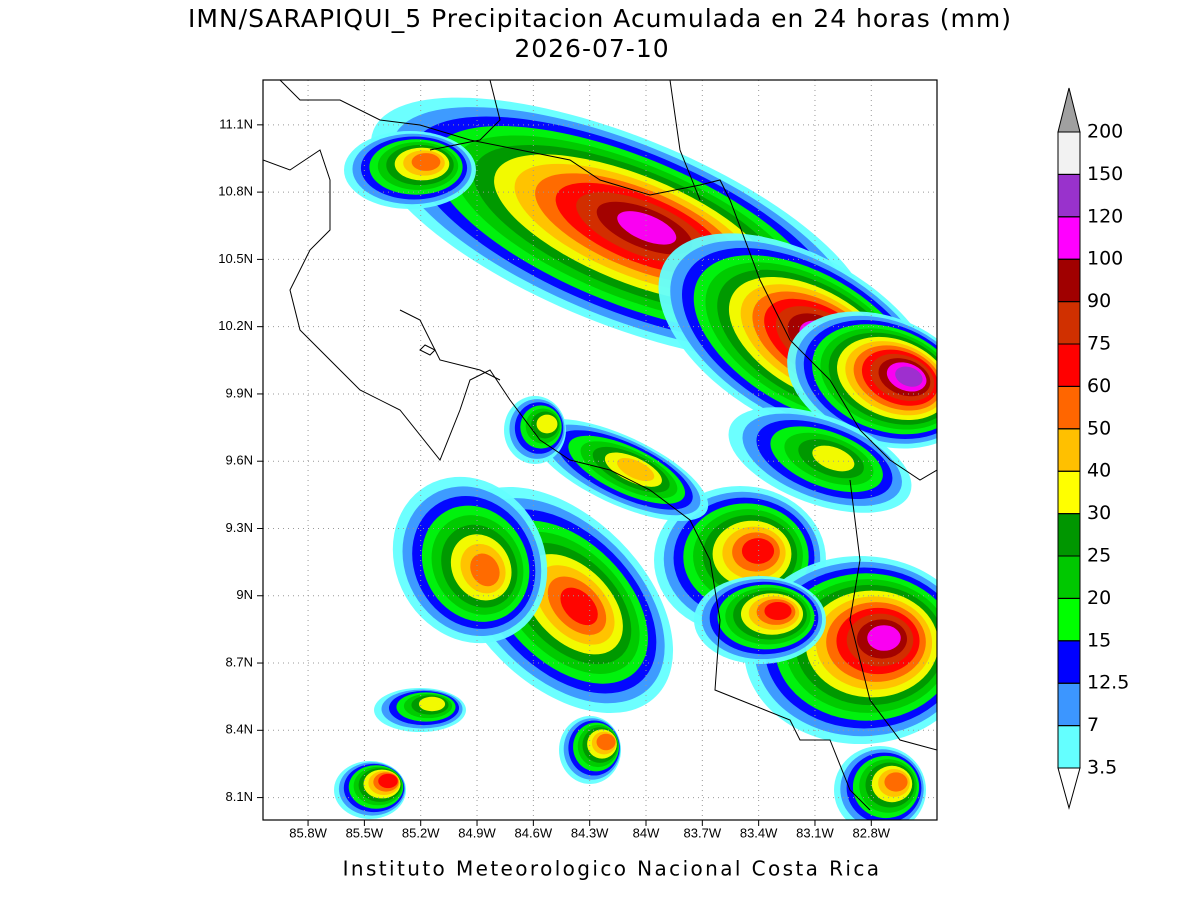 This screenshot has height=904, width=1200. What do you see at coordinates (591, 48) in the screenshot?
I see `date: 2026-07-10` at bounding box center [591, 48].